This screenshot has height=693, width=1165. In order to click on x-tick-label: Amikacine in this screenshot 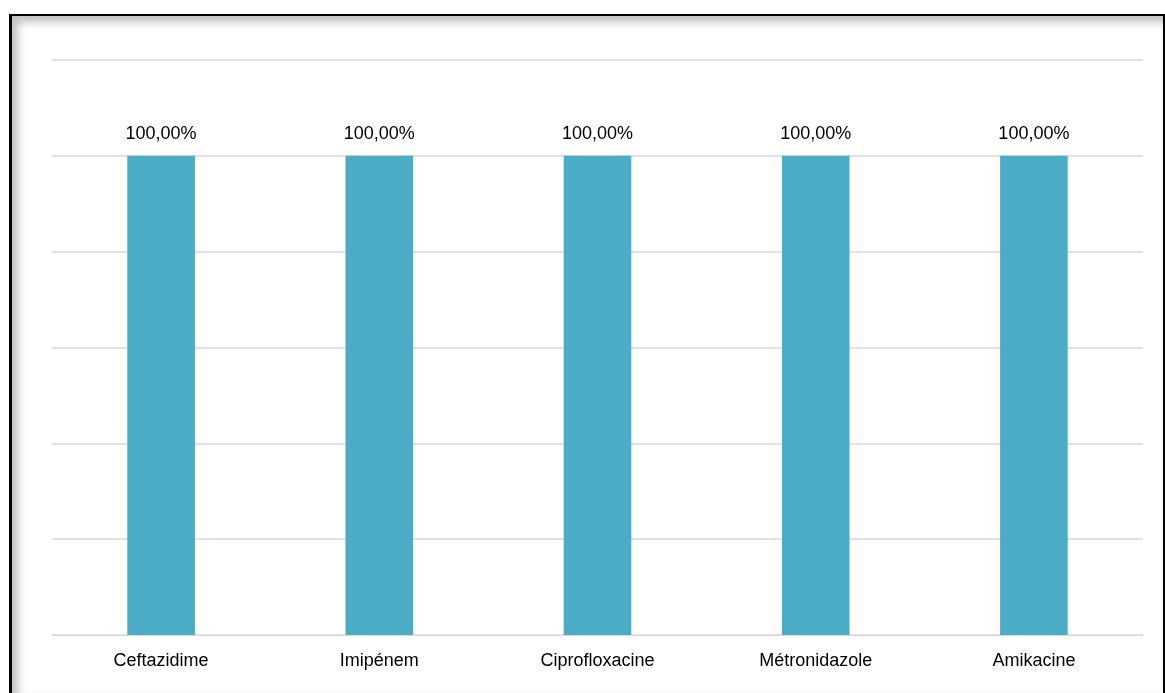, I will do `click(1034, 660)`.